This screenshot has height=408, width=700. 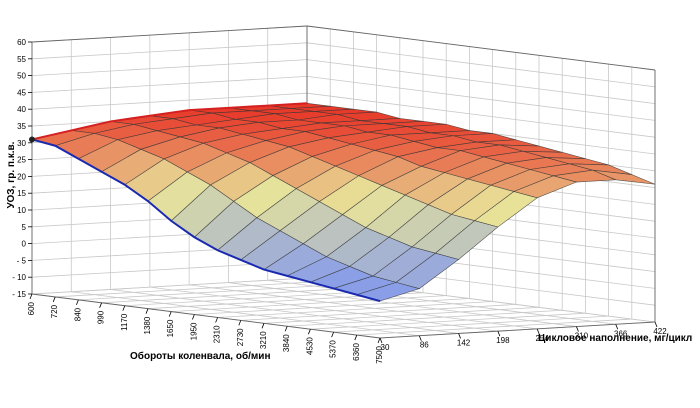 I want to click on fill-axis-ticks: 30 86 142 198 254 310 366 422, so click(x=523, y=336).